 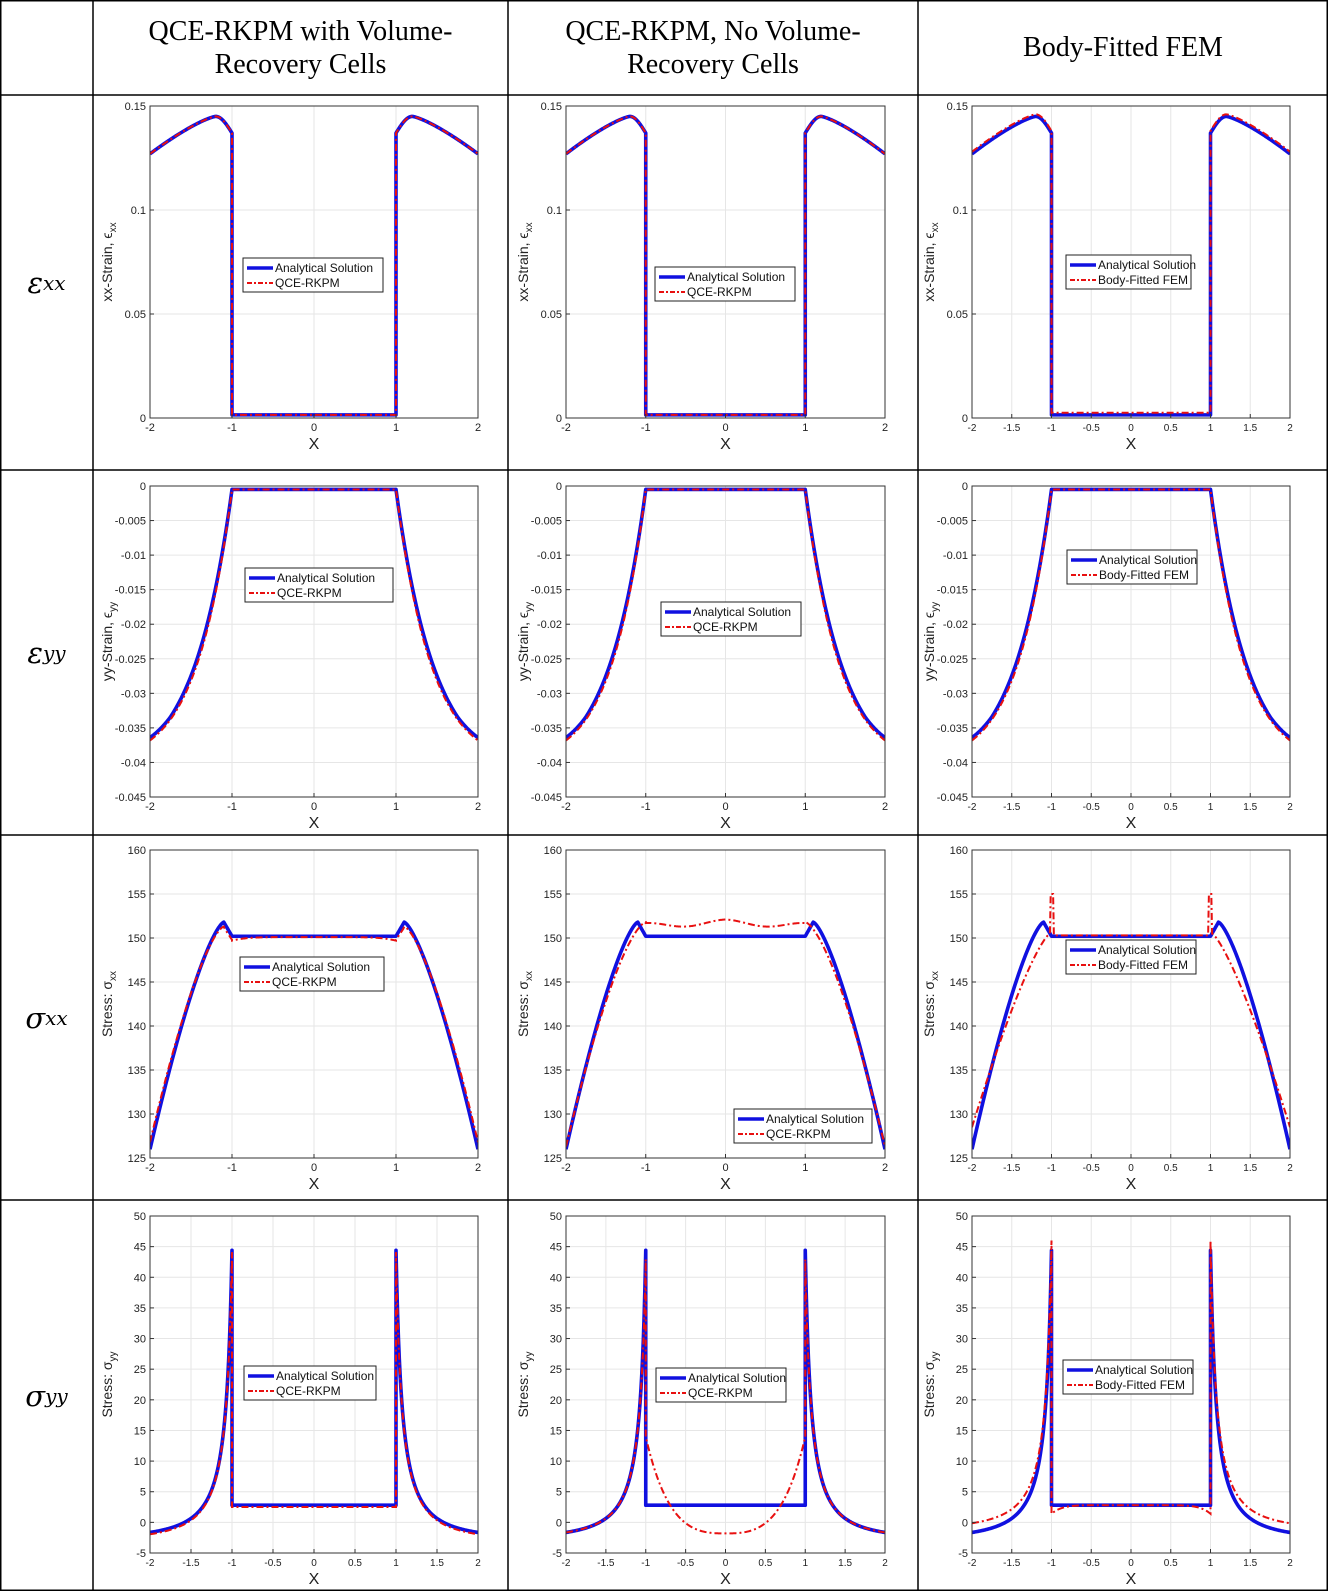 I want to click on y-tick-label: 50, so click(x=140, y=1217).